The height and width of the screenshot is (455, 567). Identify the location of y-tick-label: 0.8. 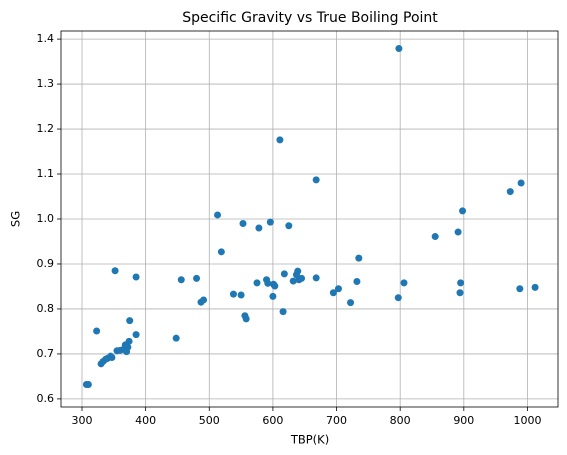
(46, 308).